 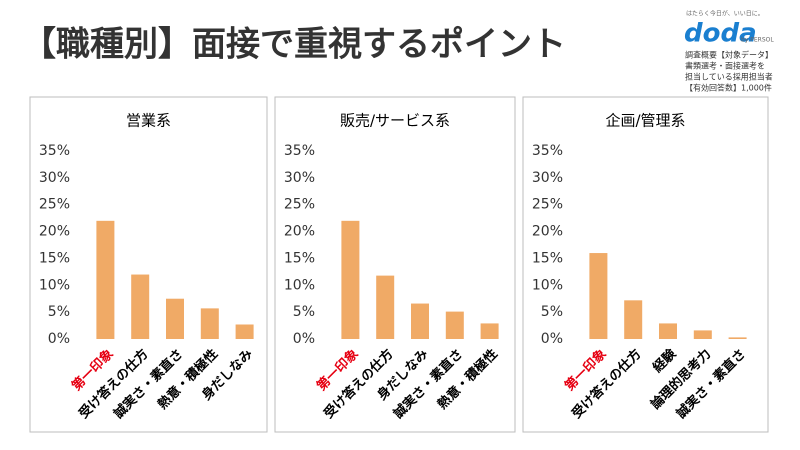 What do you see at coordinates (728, 88) in the screenshot?
I see `note: 【有効回答数】1,000件` at bounding box center [728, 88].